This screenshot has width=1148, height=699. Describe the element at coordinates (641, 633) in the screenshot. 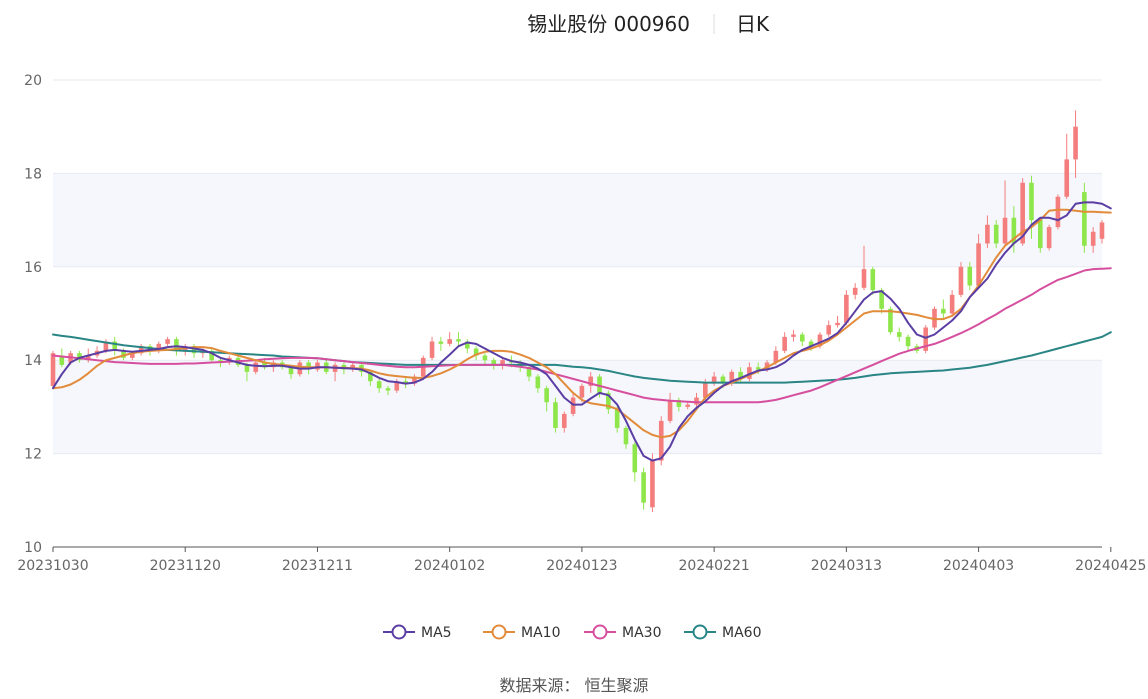

I see `legend-label: MA30` at that location.